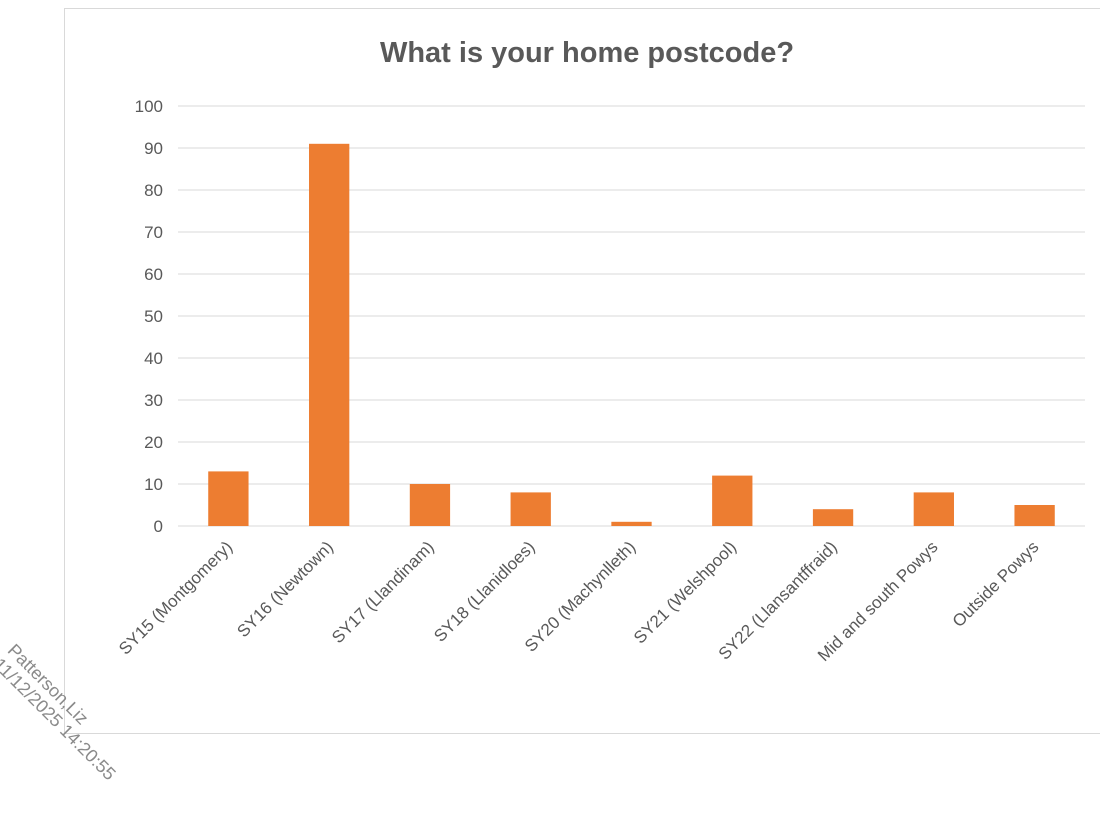 The width and height of the screenshot is (1101, 827). Describe the element at coordinates (153, 316) in the screenshot. I see `y-tick-label-50: 50` at that location.